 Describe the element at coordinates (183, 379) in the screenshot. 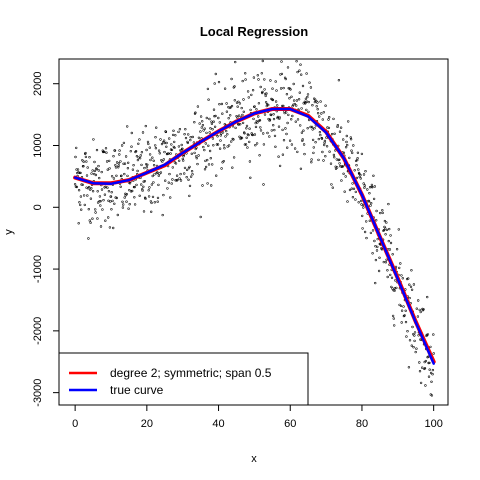

I see `legend-box` at that location.